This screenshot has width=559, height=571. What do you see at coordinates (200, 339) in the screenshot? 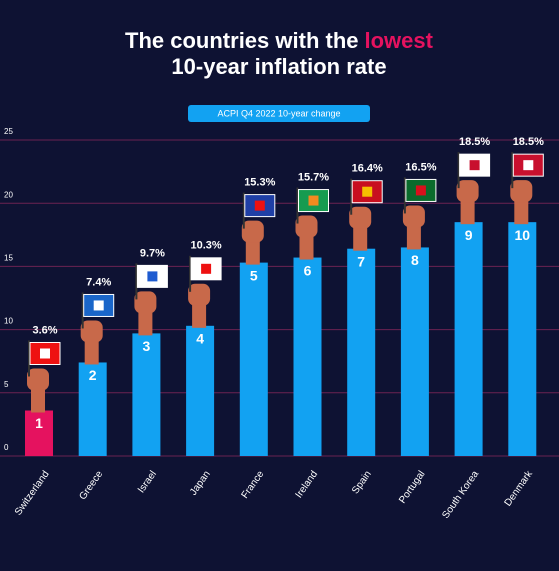
I see `rank-label: 4` at bounding box center [200, 339].